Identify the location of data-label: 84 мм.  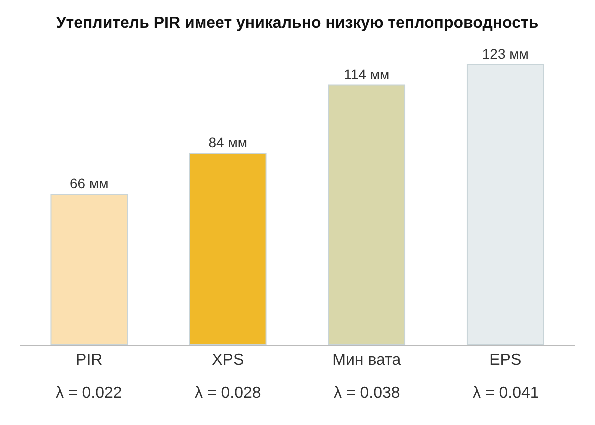
(228, 142).